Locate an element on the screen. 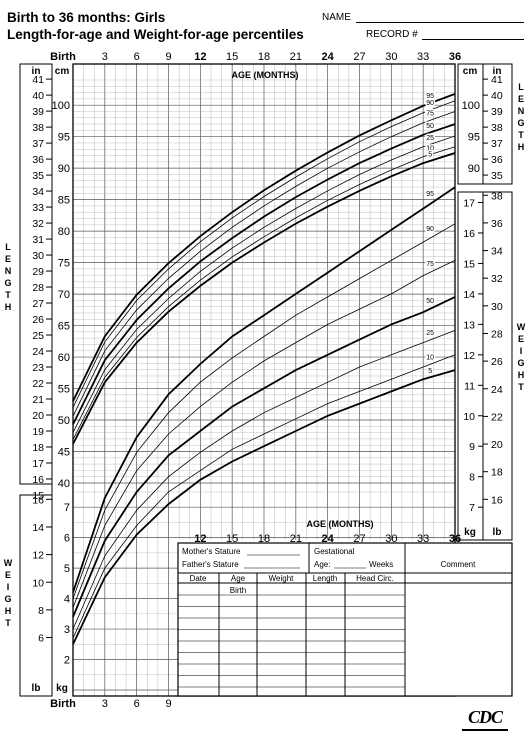 This screenshot has width=532, height=737. in-tick-label: 33 is located at coordinates (38, 208).